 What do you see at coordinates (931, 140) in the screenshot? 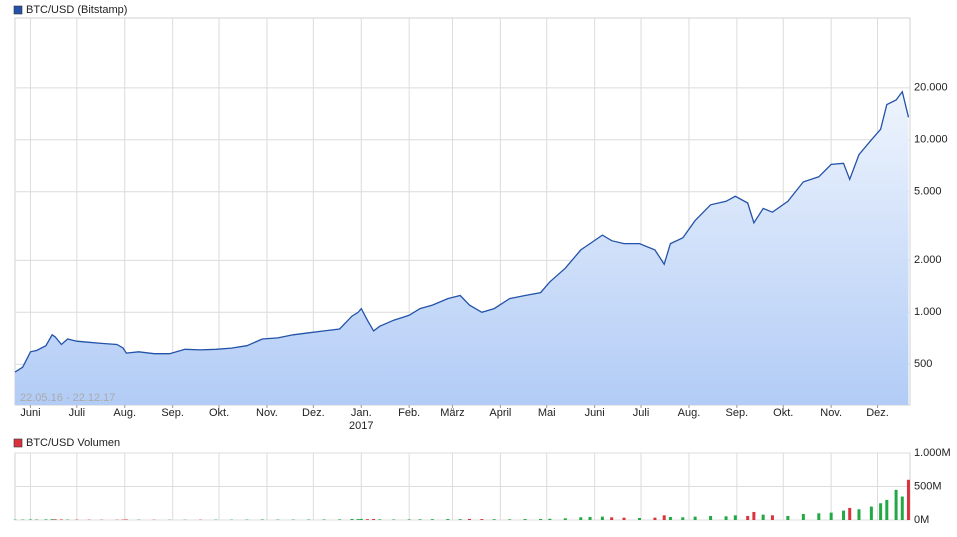
I see `y-tick-label: 10.000` at bounding box center [931, 140].